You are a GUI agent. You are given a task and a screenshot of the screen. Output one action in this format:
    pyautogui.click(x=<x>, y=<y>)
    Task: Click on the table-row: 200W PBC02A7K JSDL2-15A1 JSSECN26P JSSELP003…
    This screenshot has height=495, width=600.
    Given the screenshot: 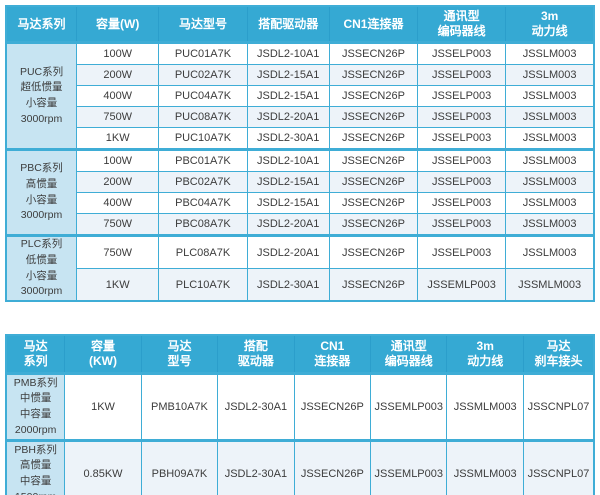 What is the action you would take?
    pyautogui.click(x=300, y=182)
    